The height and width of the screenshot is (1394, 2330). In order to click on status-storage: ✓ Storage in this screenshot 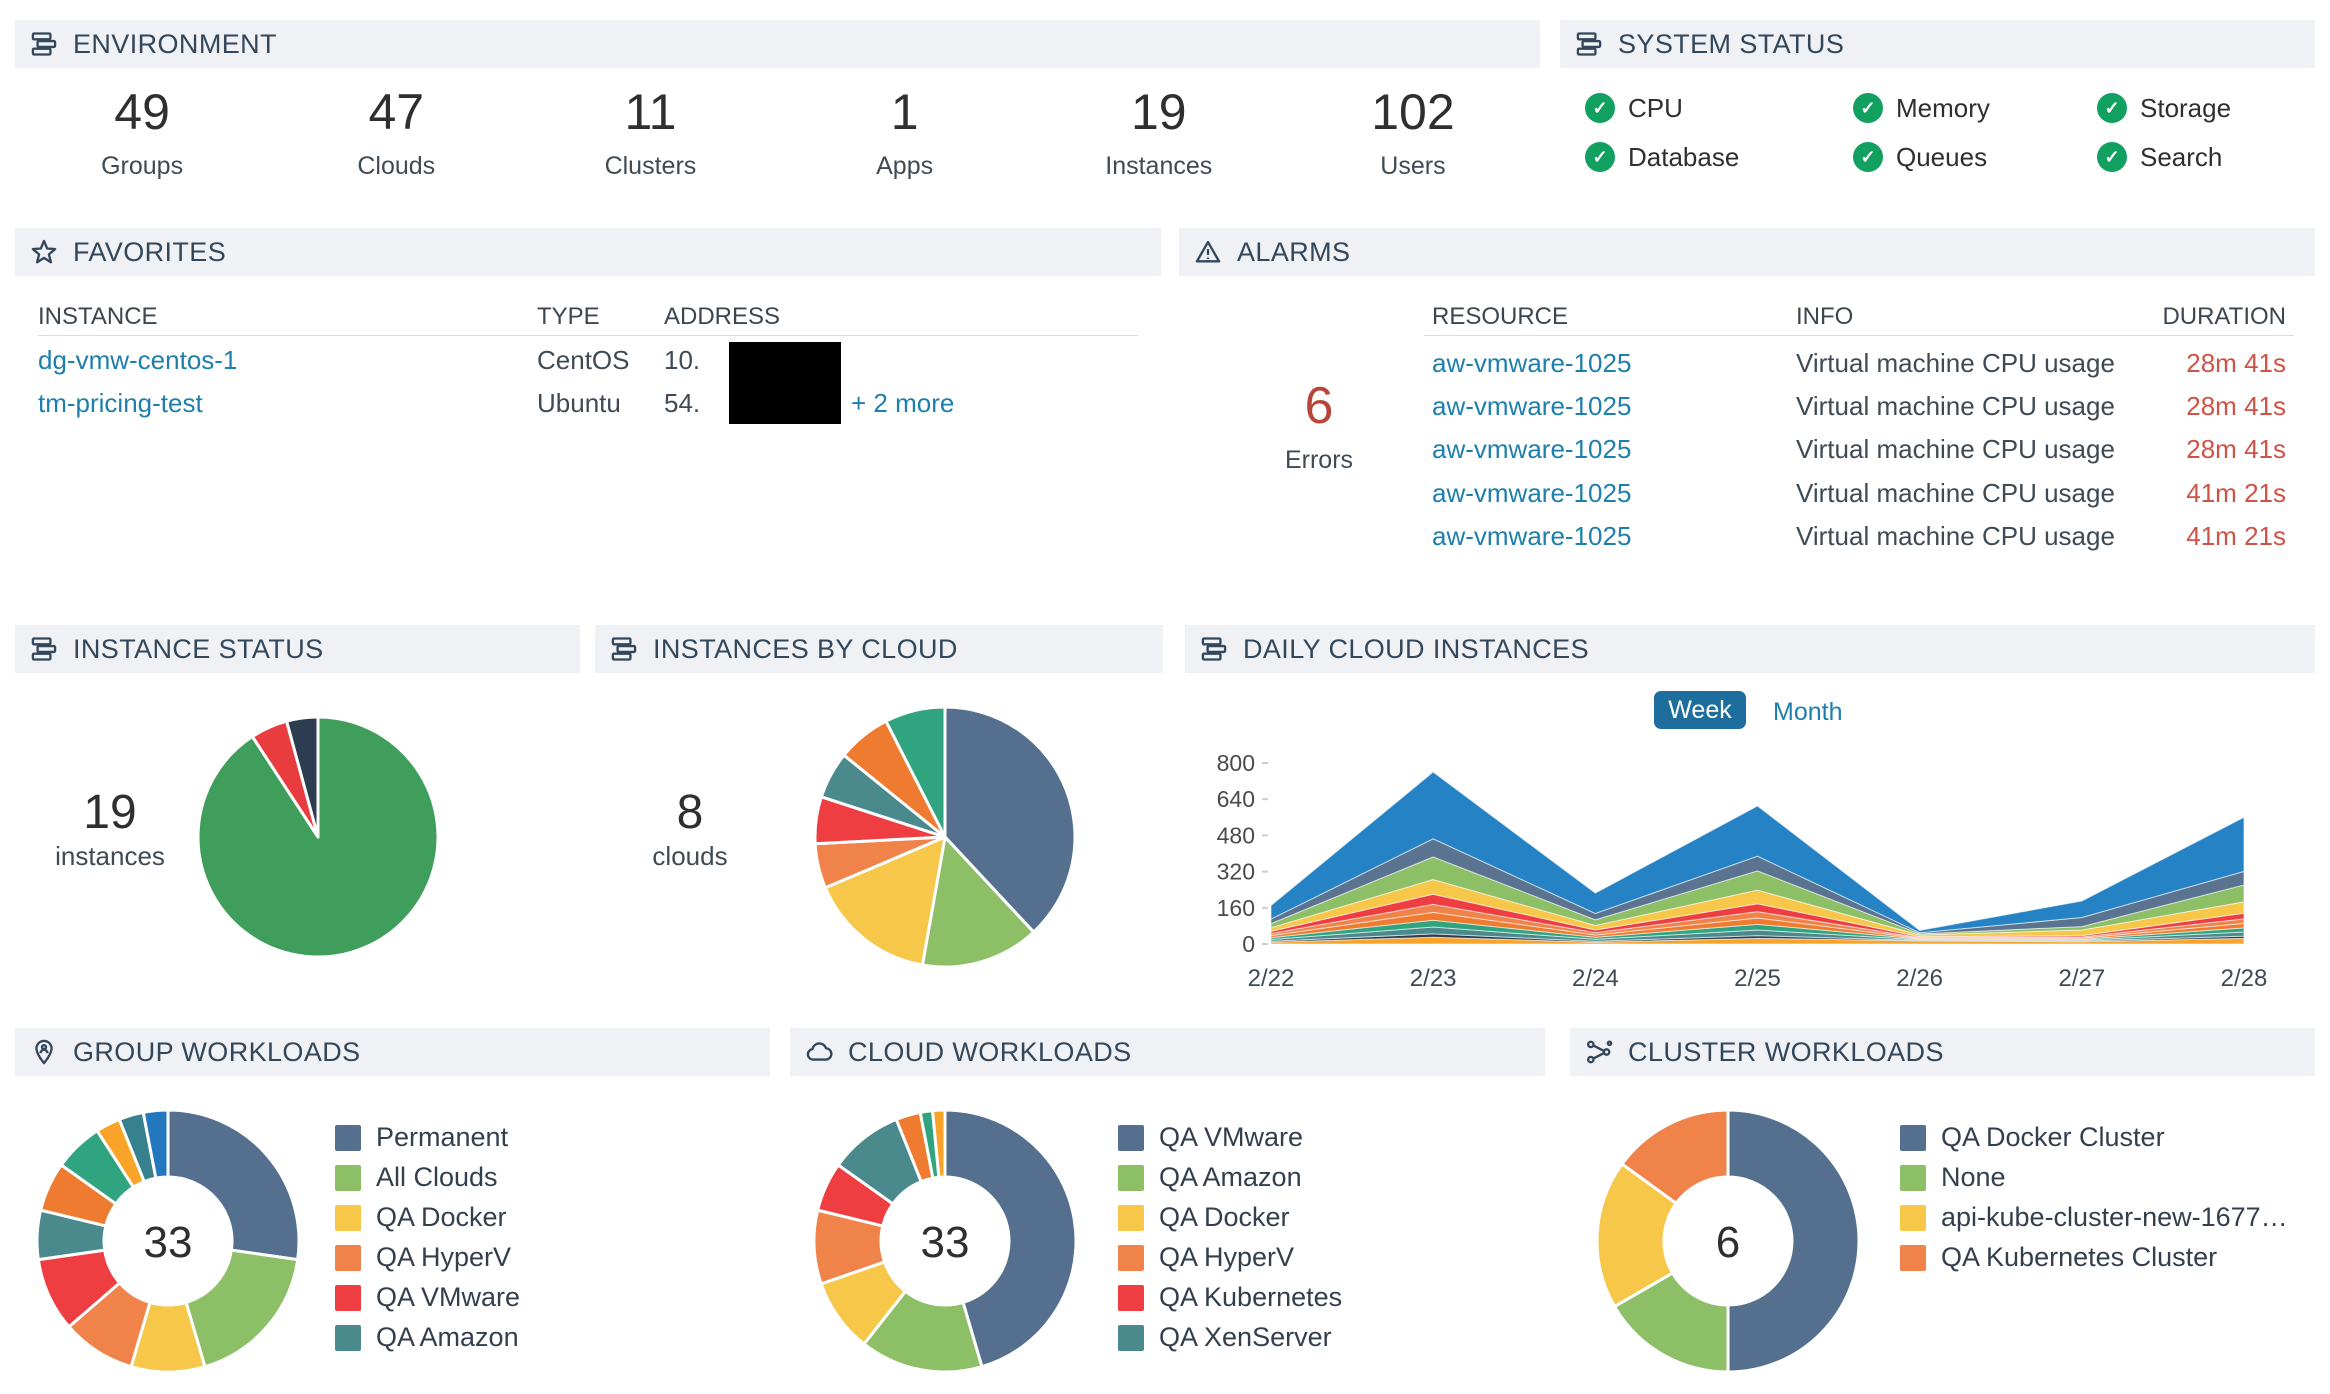, I will do `click(2212, 108)`.